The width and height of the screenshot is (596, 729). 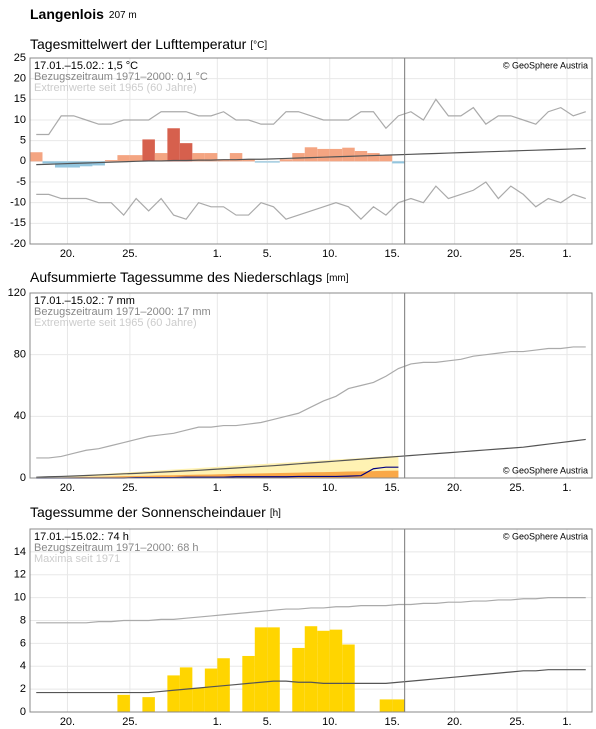 What do you see at coordinates (122, 312) in the screenshot?
I see `info-text: Bezugszeitraum 1971–2000: 17 mm` at bounding box center [122, 312].